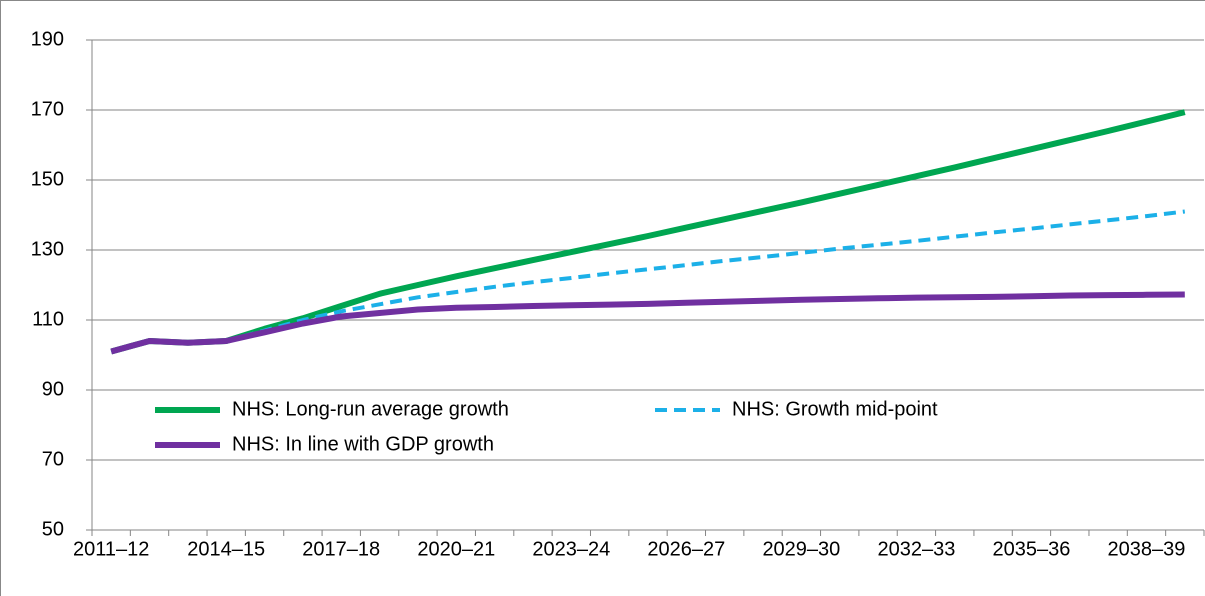 Image resolution: width=1205 pixels, height=596 pixels. What do you see at coordinates (47, 249) in the screenshot?
I see `y-tick-label: 130` at bounding box center [47, 249].